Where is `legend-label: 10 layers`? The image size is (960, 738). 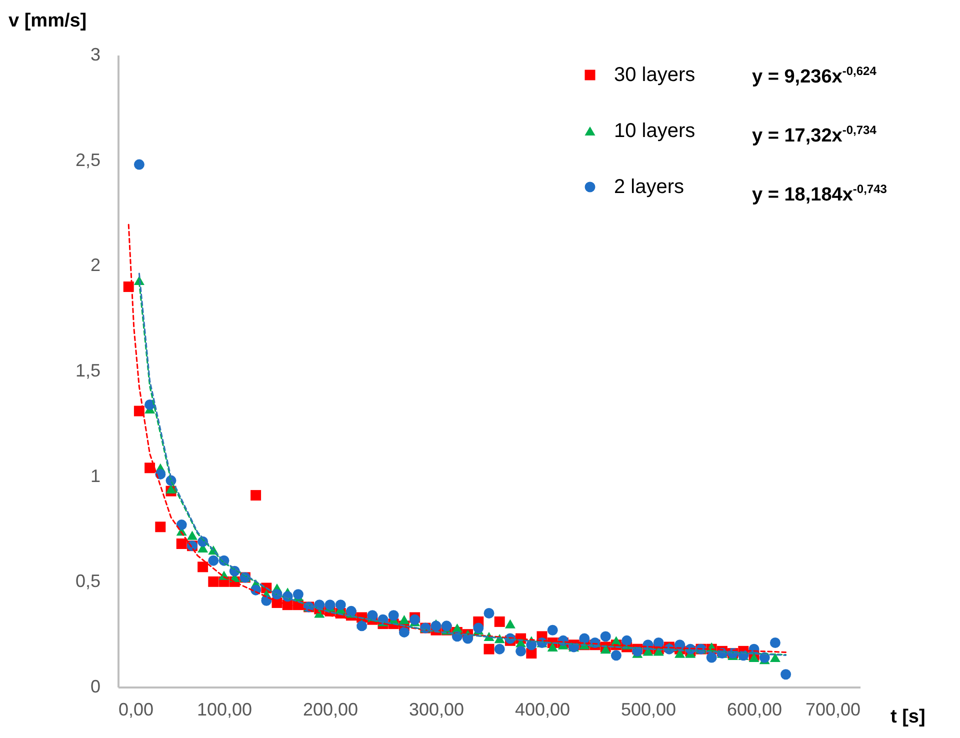
legend-label: 10 layers is located at coordinates (655, 131).